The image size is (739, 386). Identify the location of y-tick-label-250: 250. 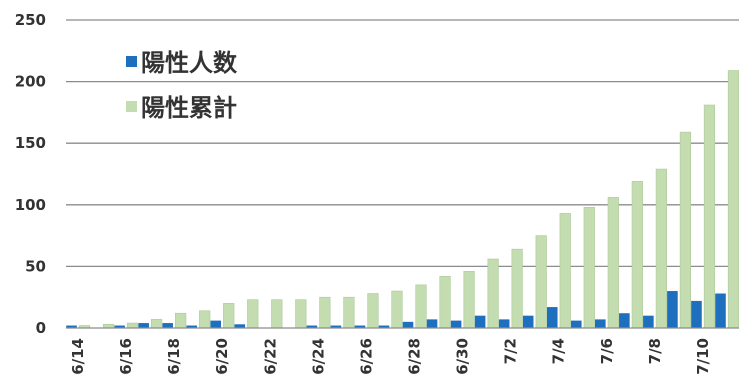
(30, 20).